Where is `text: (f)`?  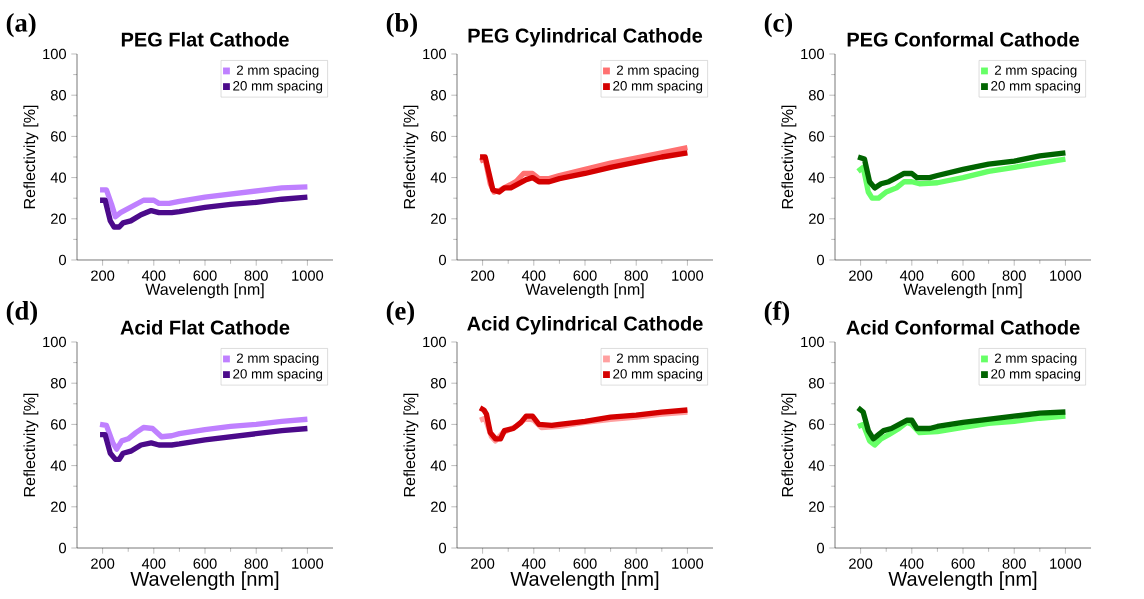 text: (f) is located at coordinates (777, 313).